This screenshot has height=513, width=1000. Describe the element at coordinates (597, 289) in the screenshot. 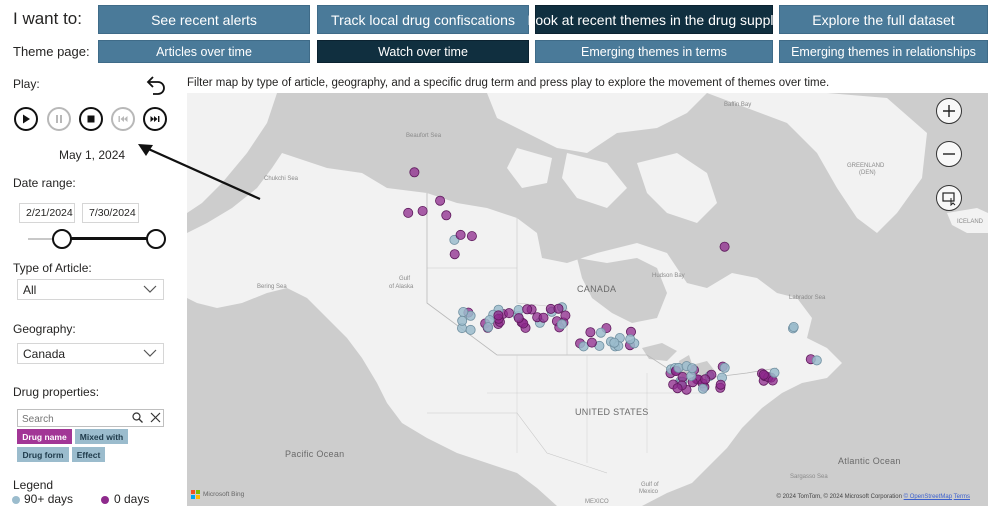

I see `map-label-canada: CANADA` at that location.